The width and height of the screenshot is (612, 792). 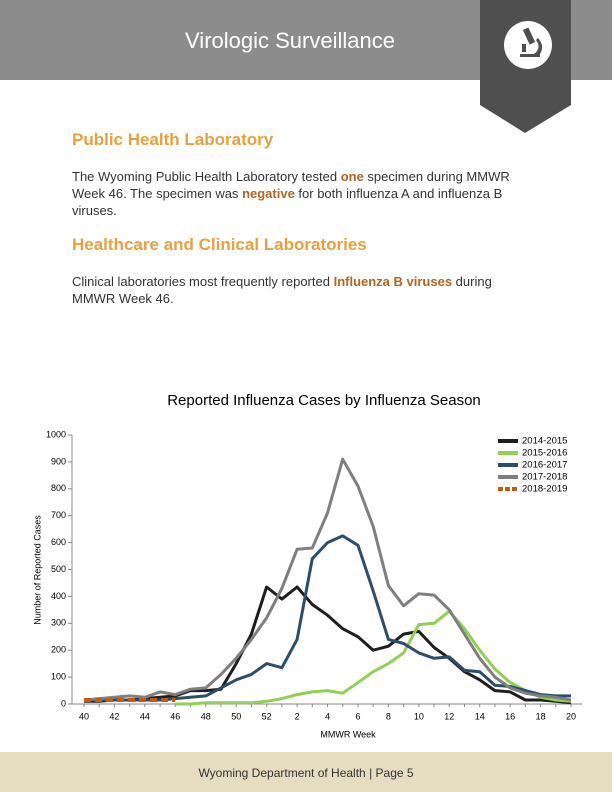 What do you see at coordinates (84, 716) in the screenshot?
I see `x-tick-label: 40` at bounding box center [84, 716].